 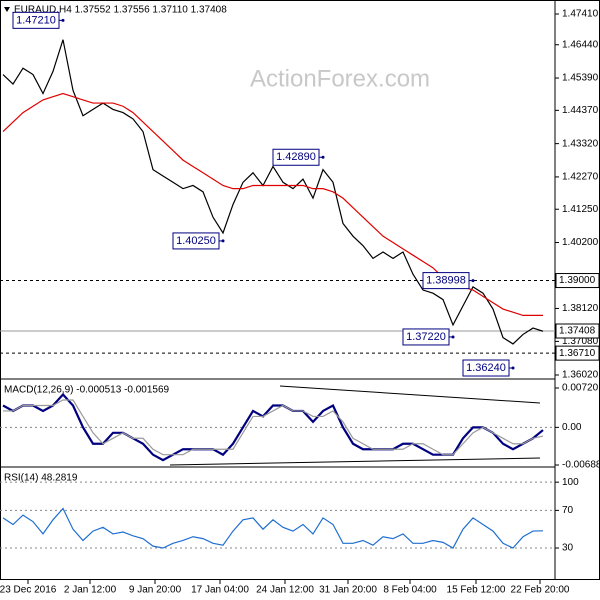 What do you see at coordinates (196, 241) in the screenshot?
I see `annotation-label: 1.40250` at bounding box center [196, 241].